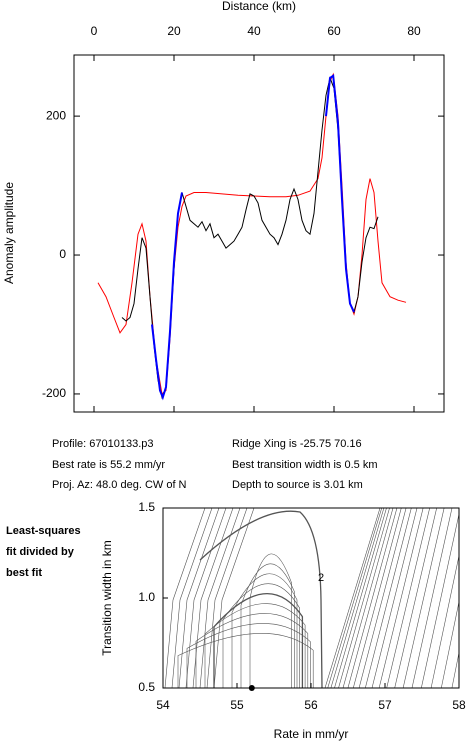 This screenshot has width=467, height=745. What do you see at coordinates (259, 6) in the screenshot?
I see `x-axis-title: Distance (km)` at bounding box center [259, 6].